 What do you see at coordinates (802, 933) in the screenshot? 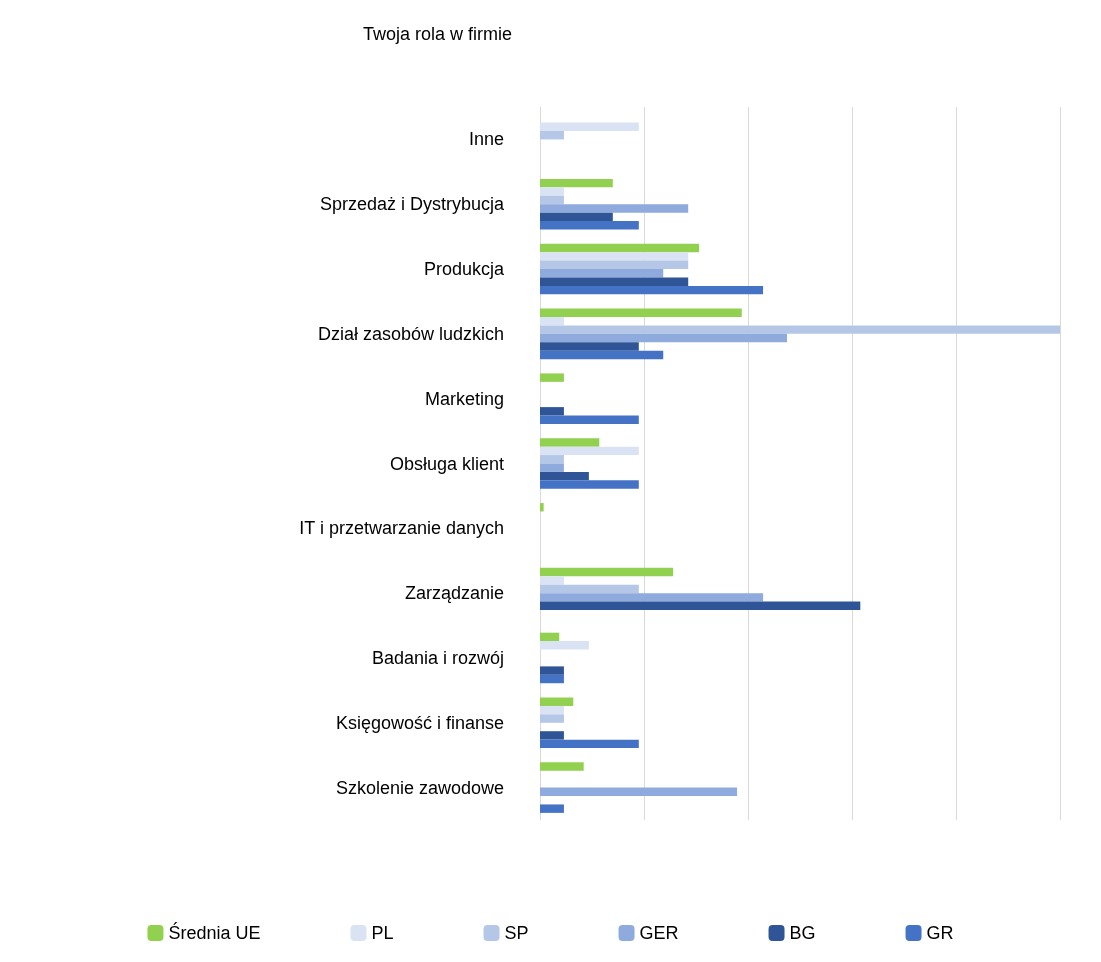
I see `legend-label: BG` at bounding box center [802, 933].